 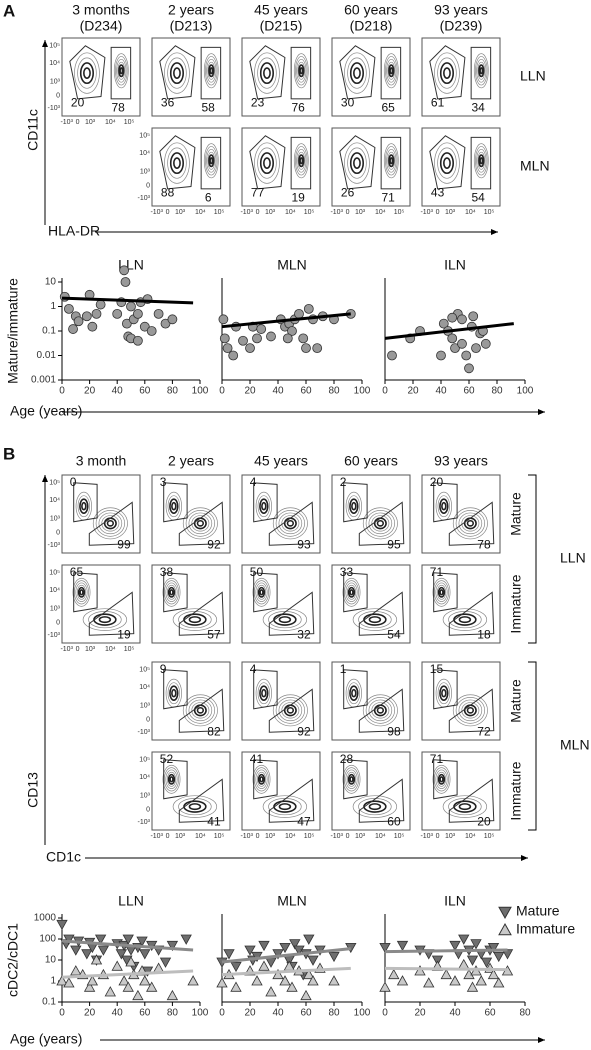 I want to click on gate-percent: 43, so click(x=438, y=193).